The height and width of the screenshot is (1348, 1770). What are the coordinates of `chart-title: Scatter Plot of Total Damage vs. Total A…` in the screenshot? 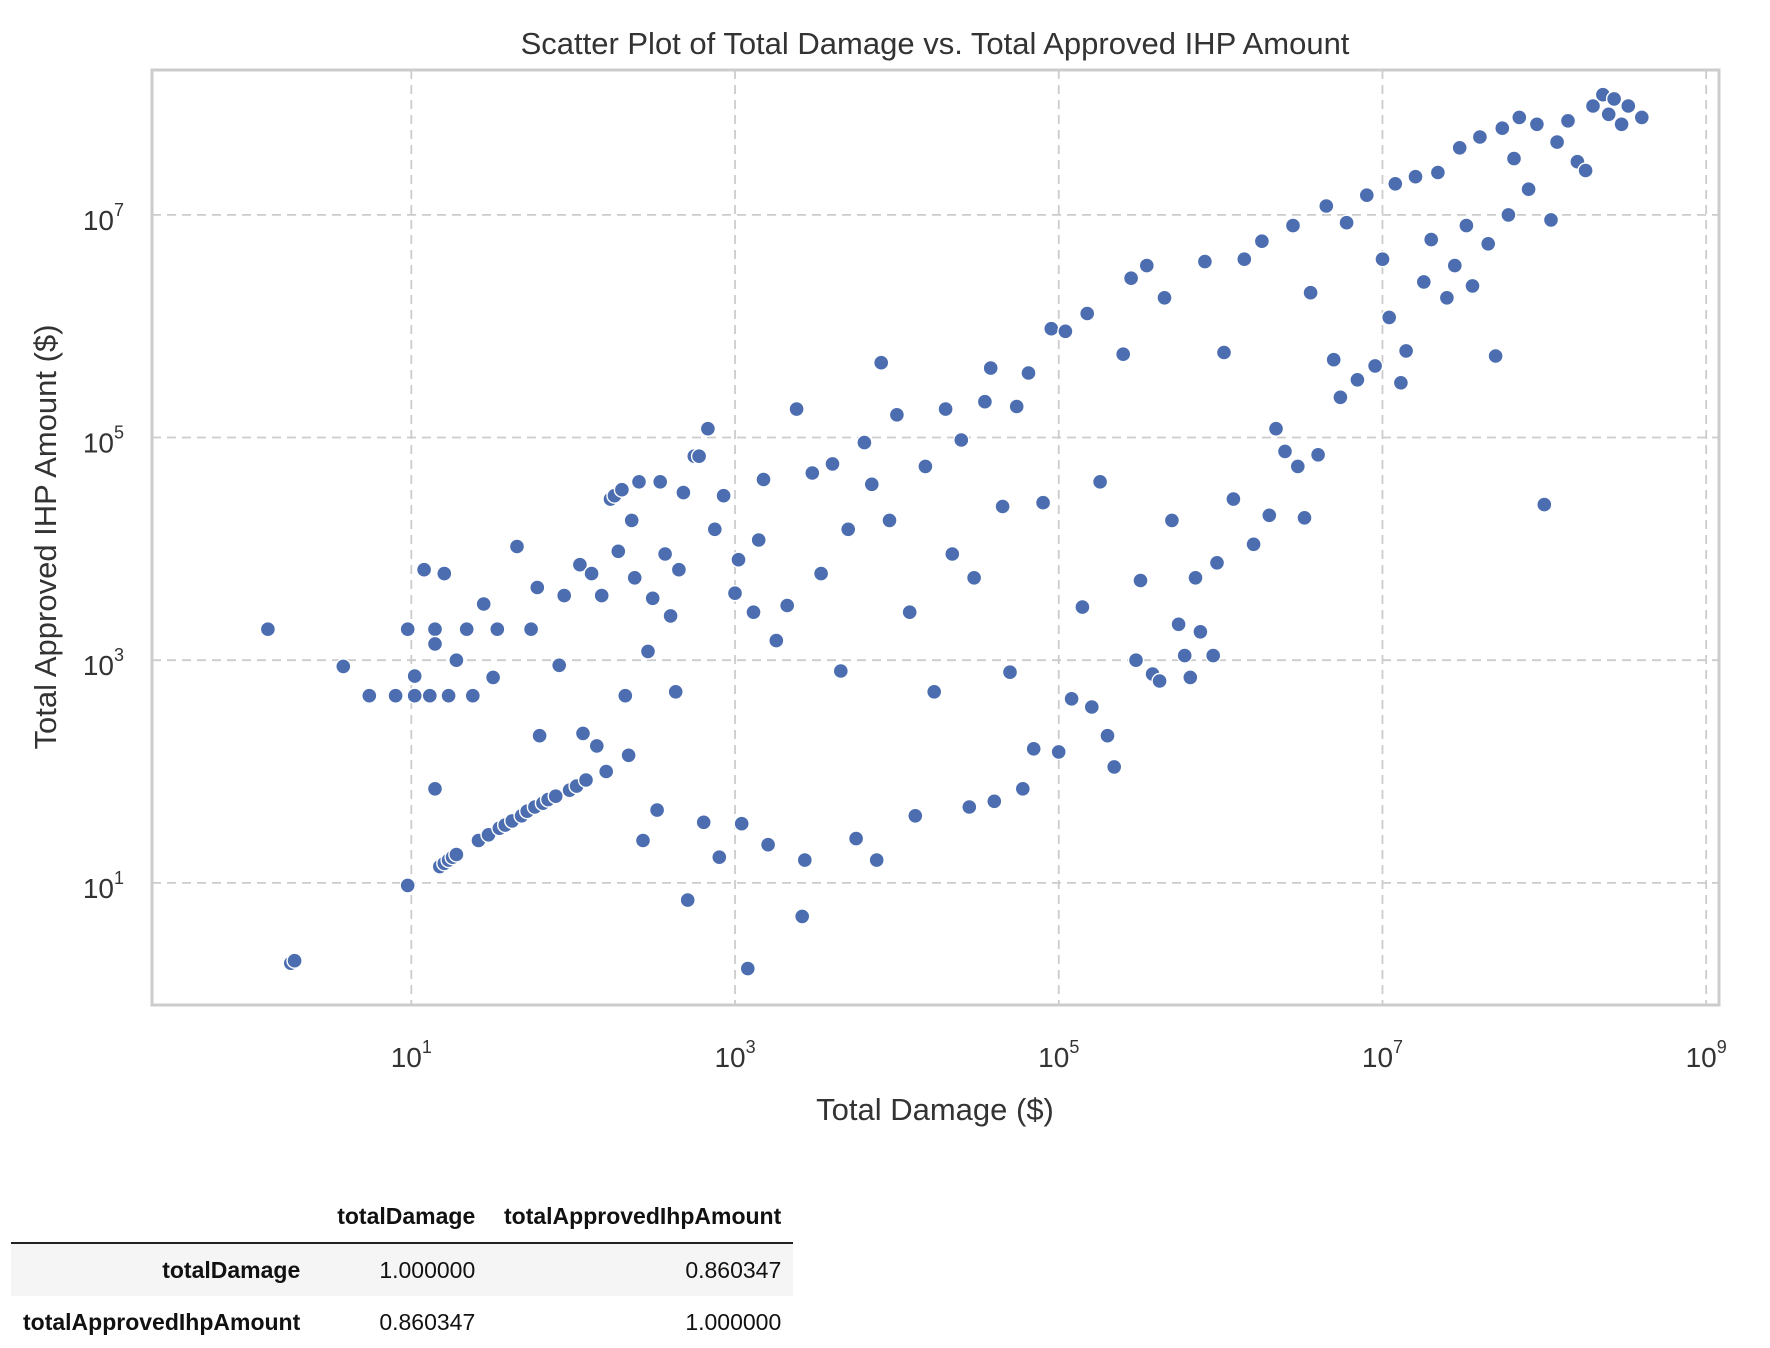 It's located at (935, 43).